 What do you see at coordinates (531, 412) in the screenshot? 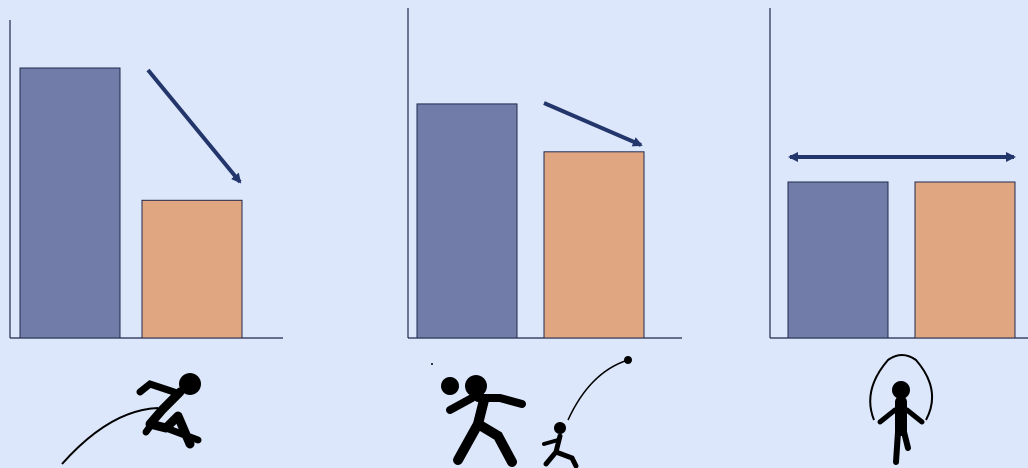
I see `shot-put-icon` at bounding box center [531, 412].